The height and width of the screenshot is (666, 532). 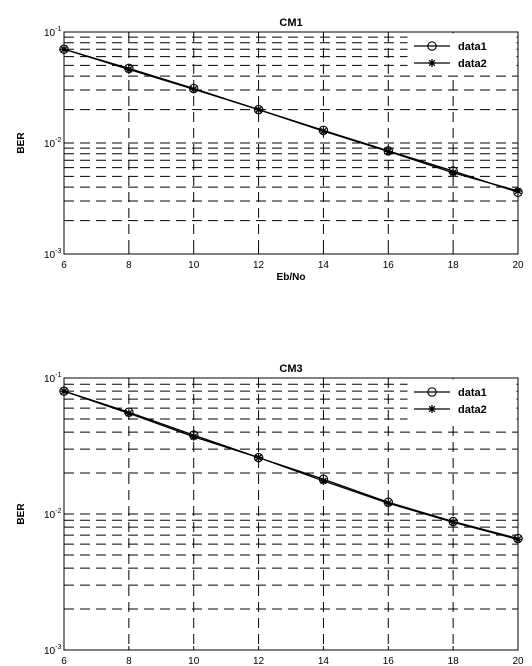 I want to click on chart-1-x-tick-label: 6, so click(x=64, y=265).